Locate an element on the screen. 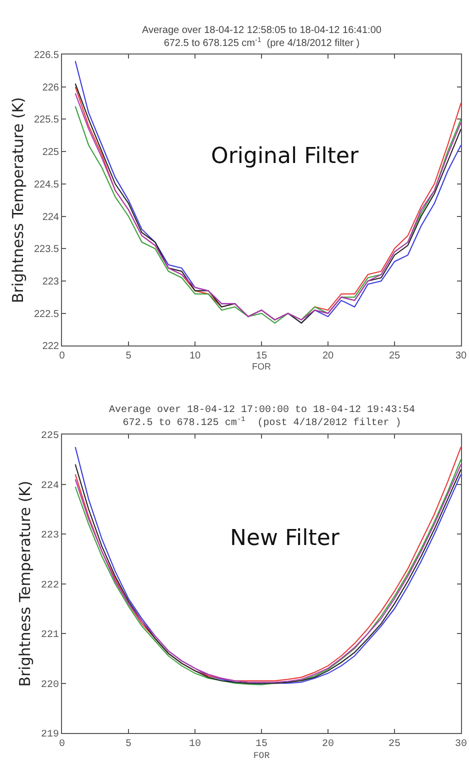 The width and height of the screenshot is (469, 769). y-tick-label: 221 is located at coordinates (49, 636).